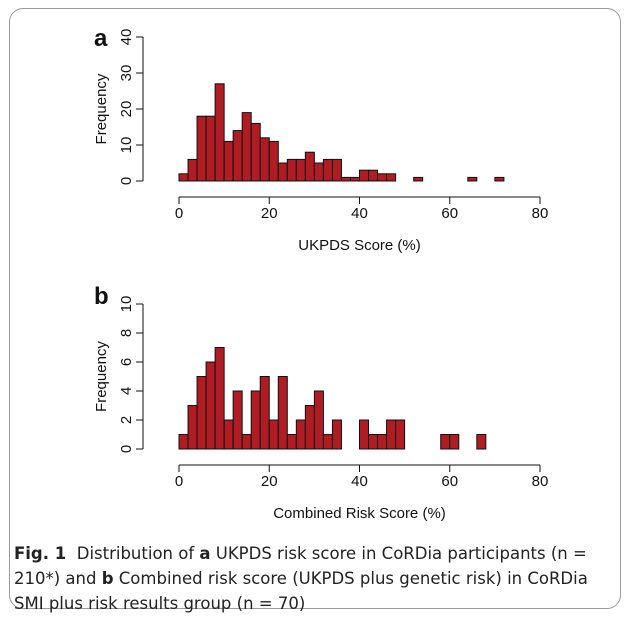 This screenshot has height=617, width=630. I want to click on caption-part-1: Distribution of, so click(138, 553).